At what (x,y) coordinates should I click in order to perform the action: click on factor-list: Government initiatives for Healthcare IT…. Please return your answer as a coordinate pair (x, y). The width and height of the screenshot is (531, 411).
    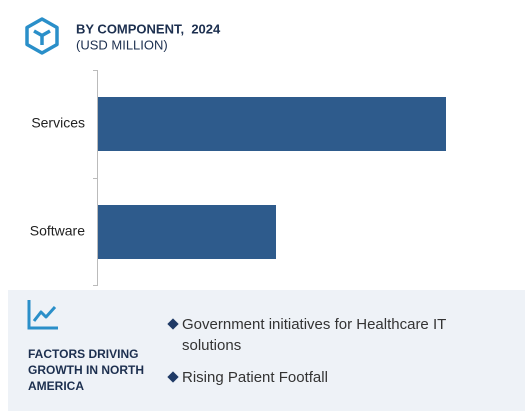
    Looking at the image, I should click on (317, 356).